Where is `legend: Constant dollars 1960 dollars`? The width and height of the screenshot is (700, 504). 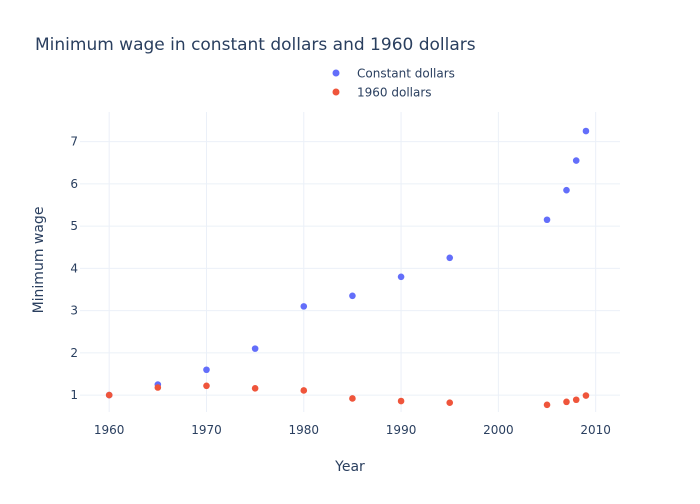
legend: Constant dollars 1960 dollars is located at coordinates (393, 83).